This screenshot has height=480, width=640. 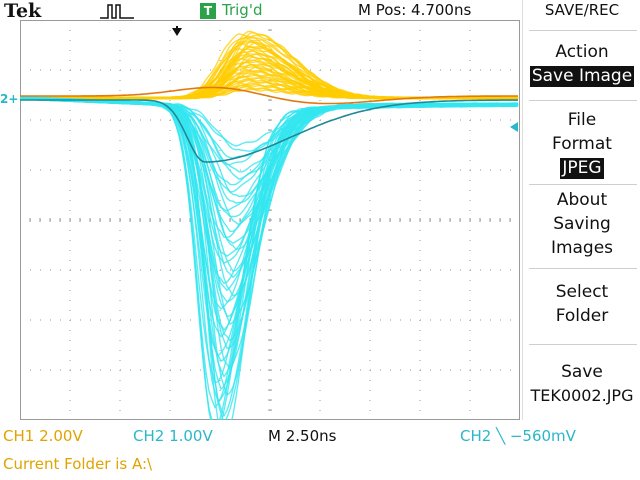 I want to click on menu-title: SAVE/REC, so click(x=582, y=10).